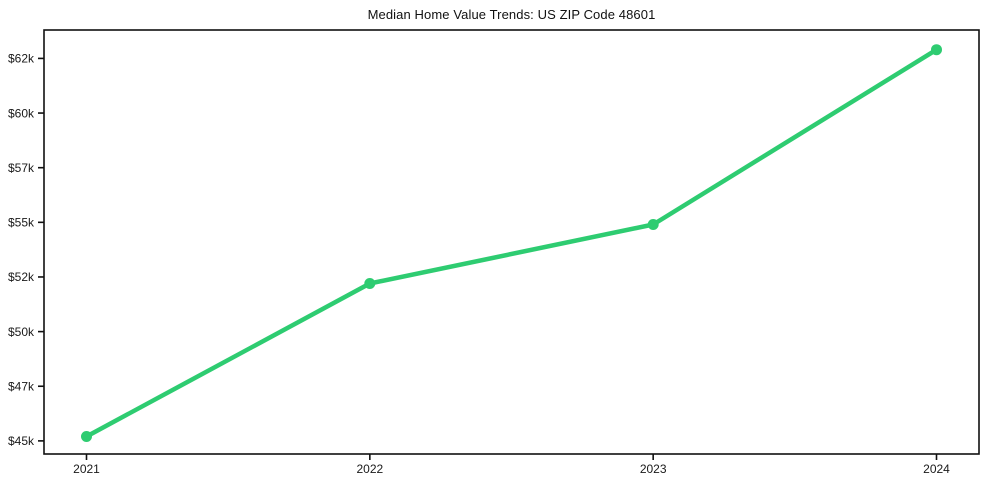 The width and height of the screenshot is (990, 490). I want to click on y-axis-tick-label: $55k, so click(21, 223).